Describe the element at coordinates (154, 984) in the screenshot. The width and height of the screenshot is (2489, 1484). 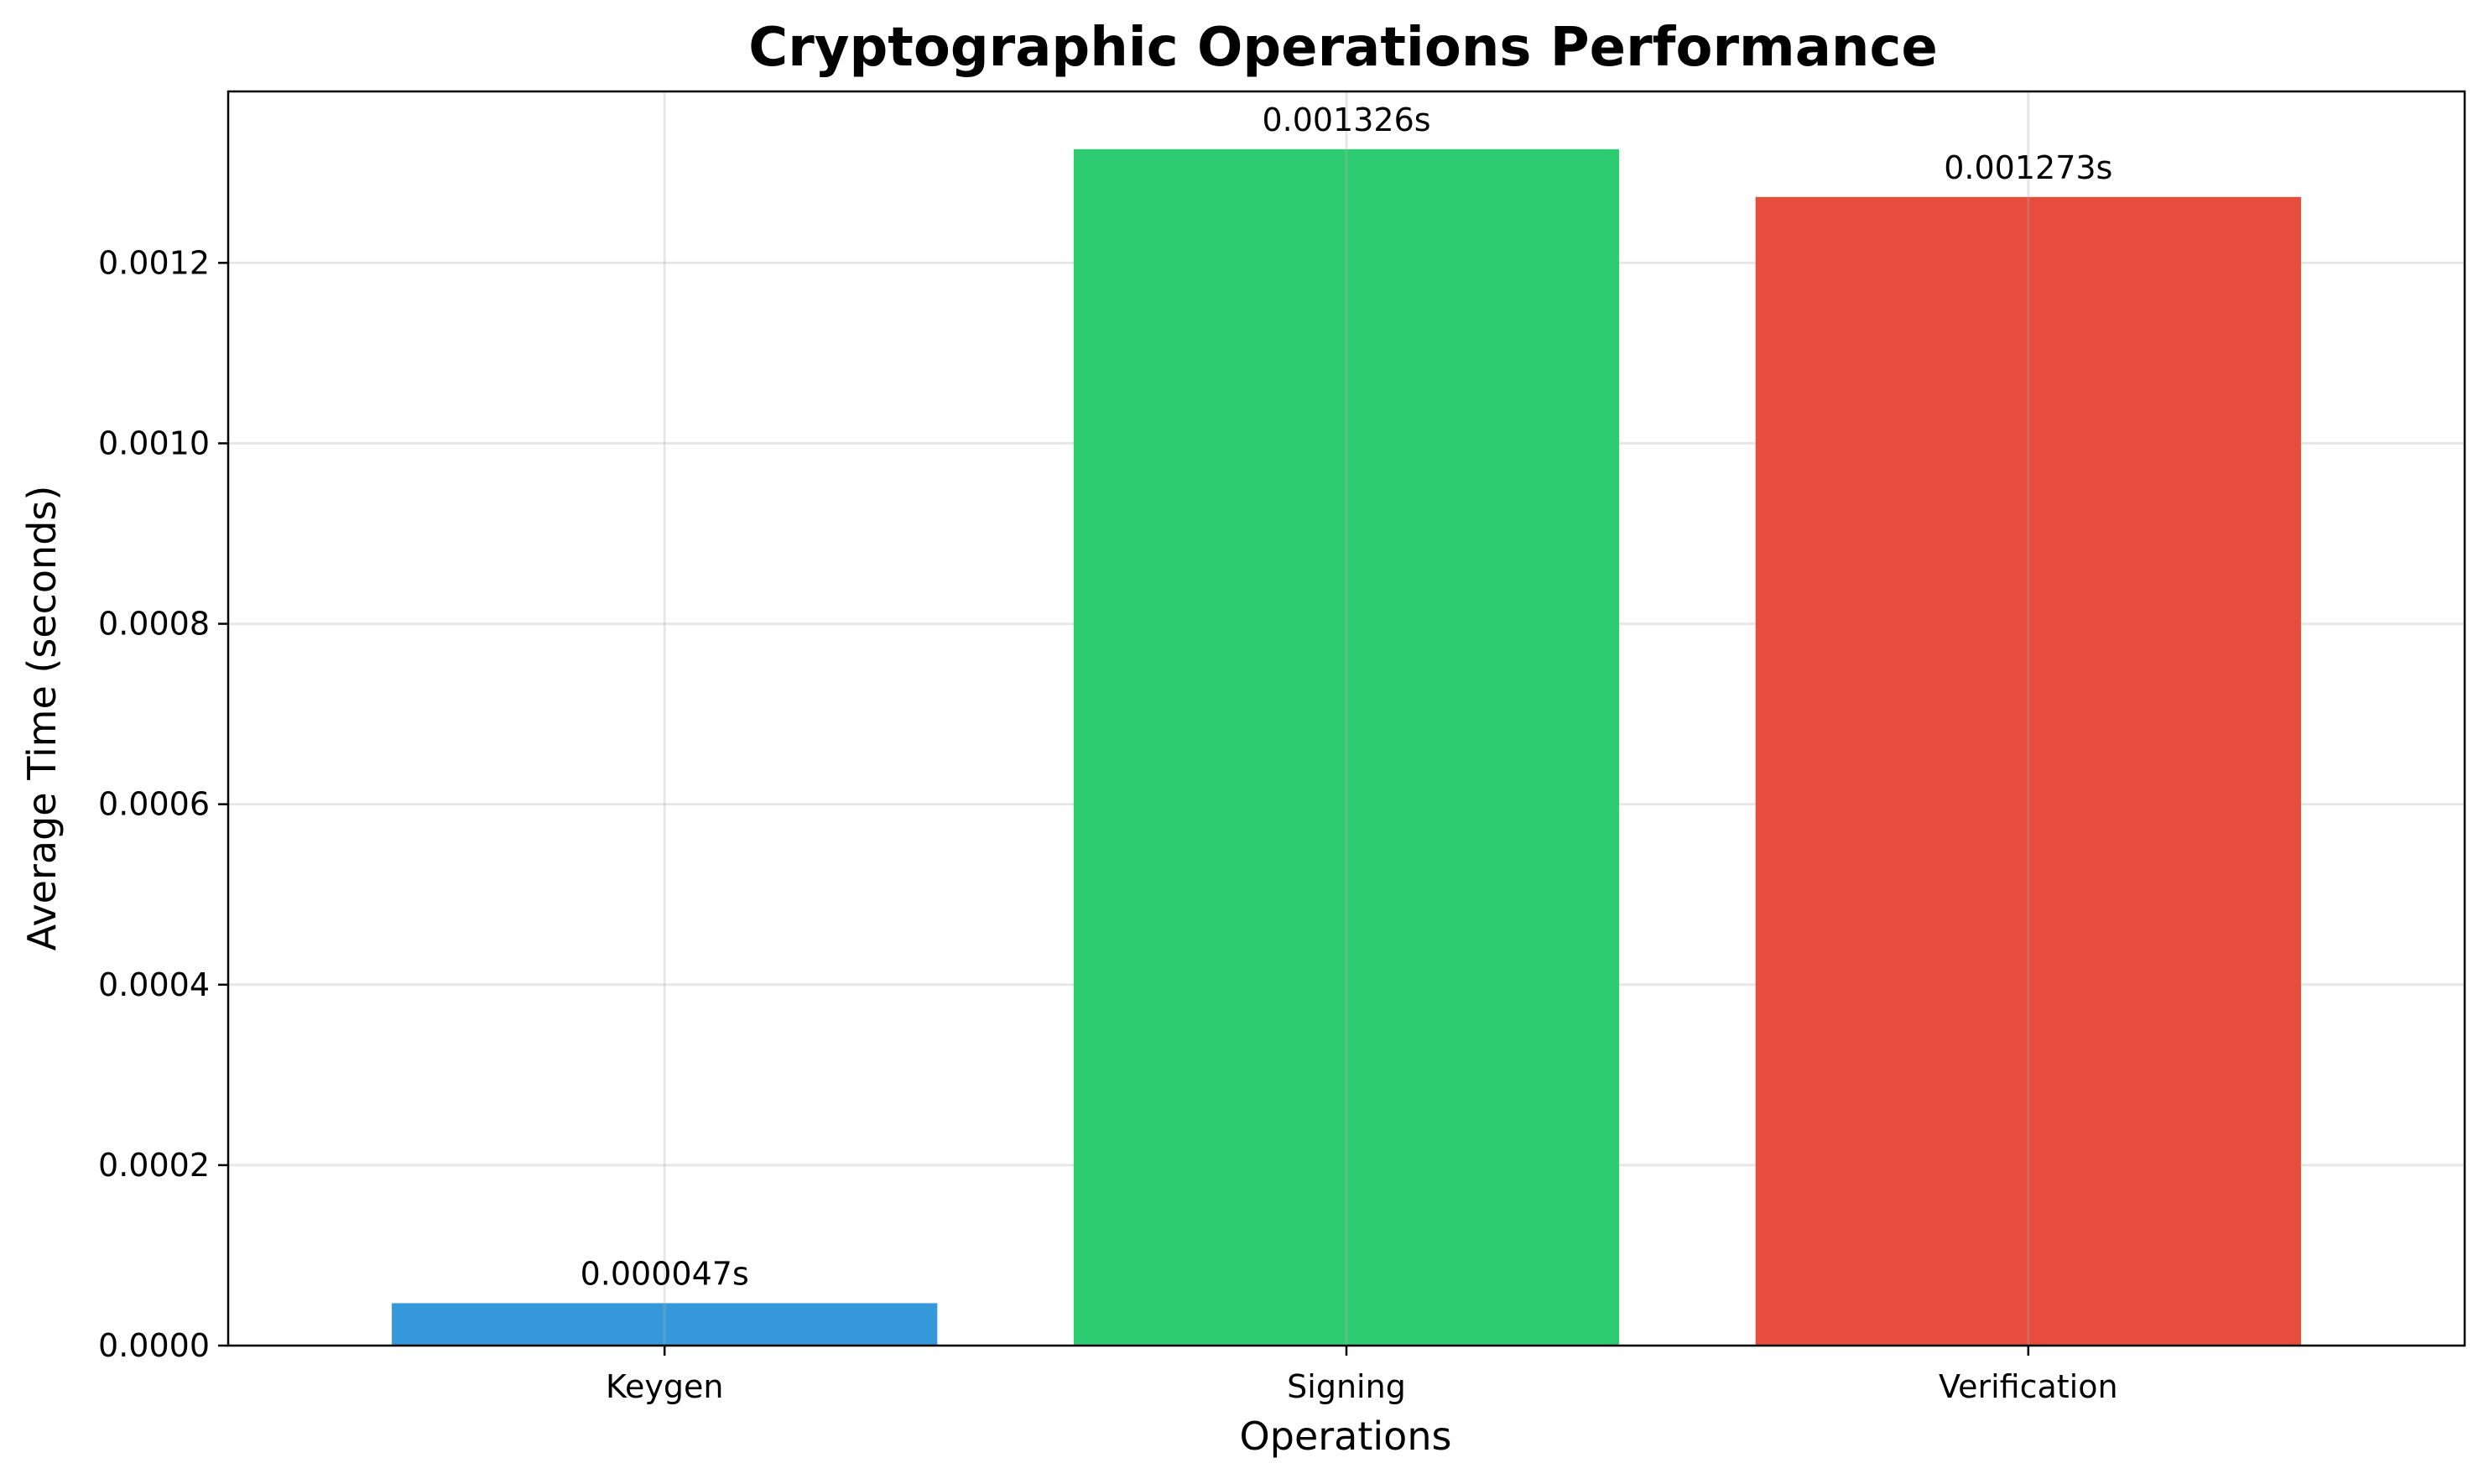
I see `y-tick-label: 0.0004` at that location.